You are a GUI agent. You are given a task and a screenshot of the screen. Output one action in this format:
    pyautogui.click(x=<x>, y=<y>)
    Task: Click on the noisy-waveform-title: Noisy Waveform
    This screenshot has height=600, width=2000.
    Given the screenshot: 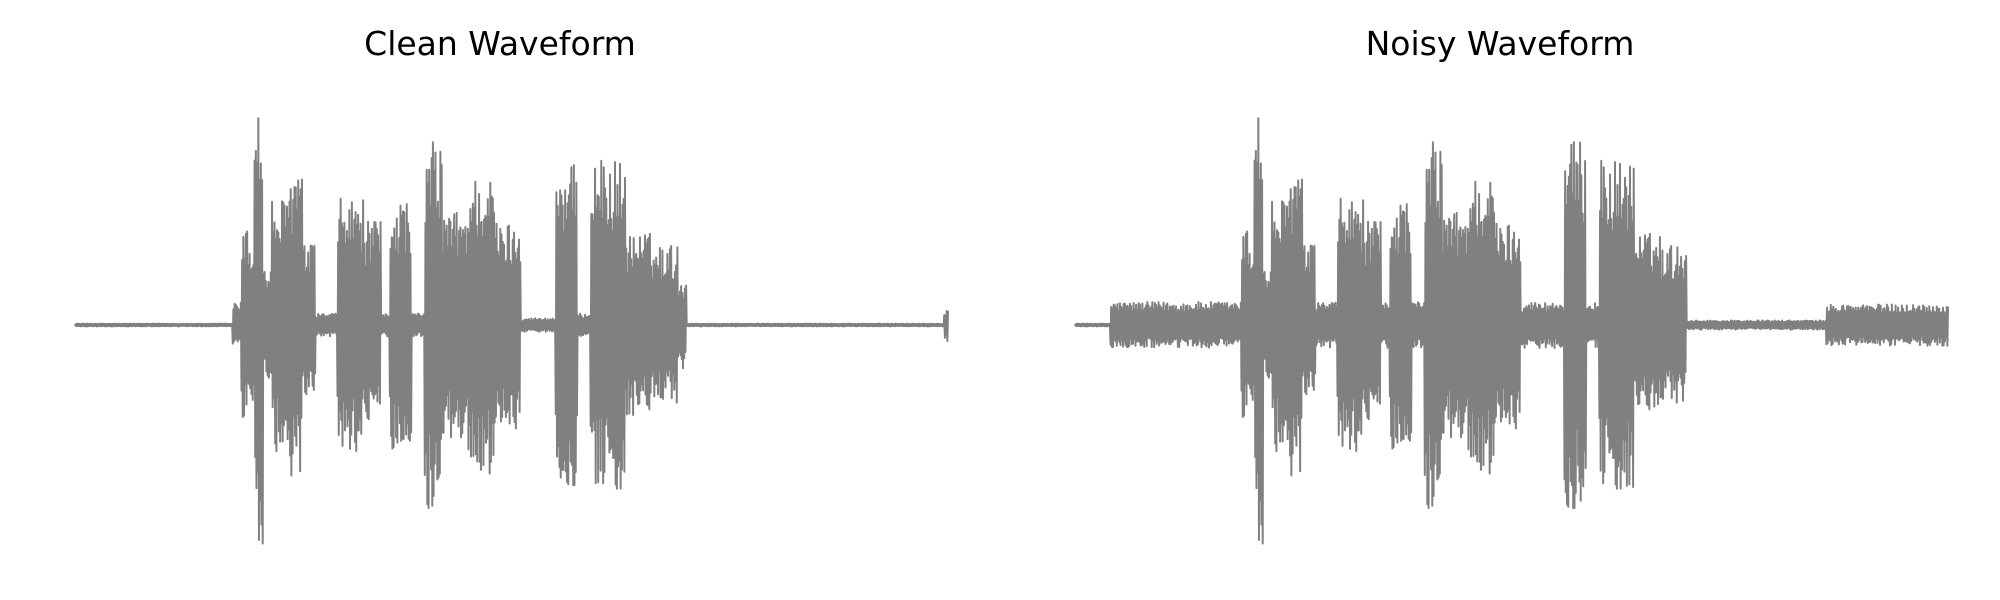 What is the action you would take?
    pyautogui.click(x=1500, y=43)
    